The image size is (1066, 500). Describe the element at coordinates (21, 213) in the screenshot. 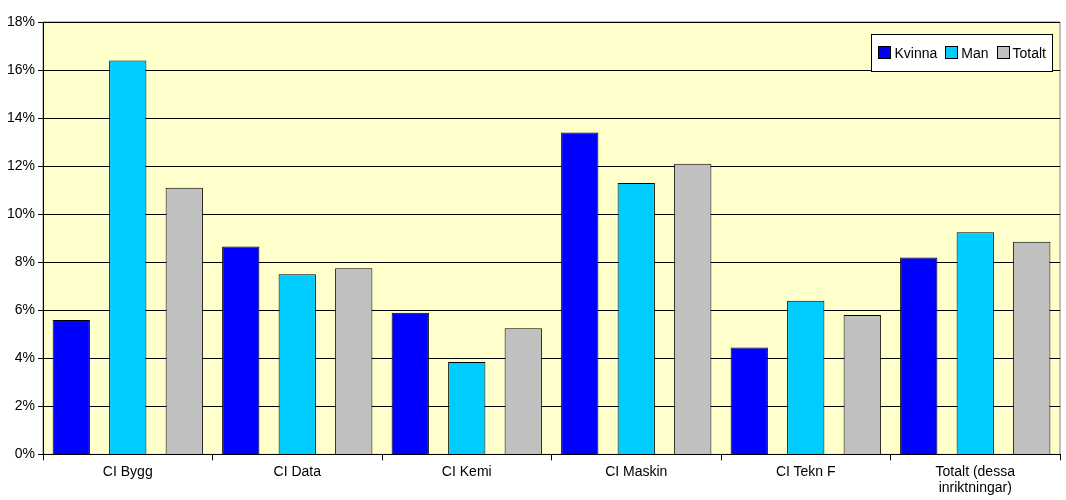

I see `y-tick-label: 10%` at that location.